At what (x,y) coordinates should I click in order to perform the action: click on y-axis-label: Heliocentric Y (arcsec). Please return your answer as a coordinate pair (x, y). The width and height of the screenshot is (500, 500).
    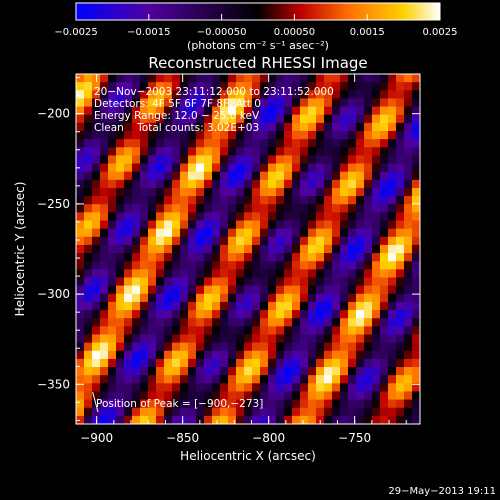
    Looking at the image, I should click on (20, 249).